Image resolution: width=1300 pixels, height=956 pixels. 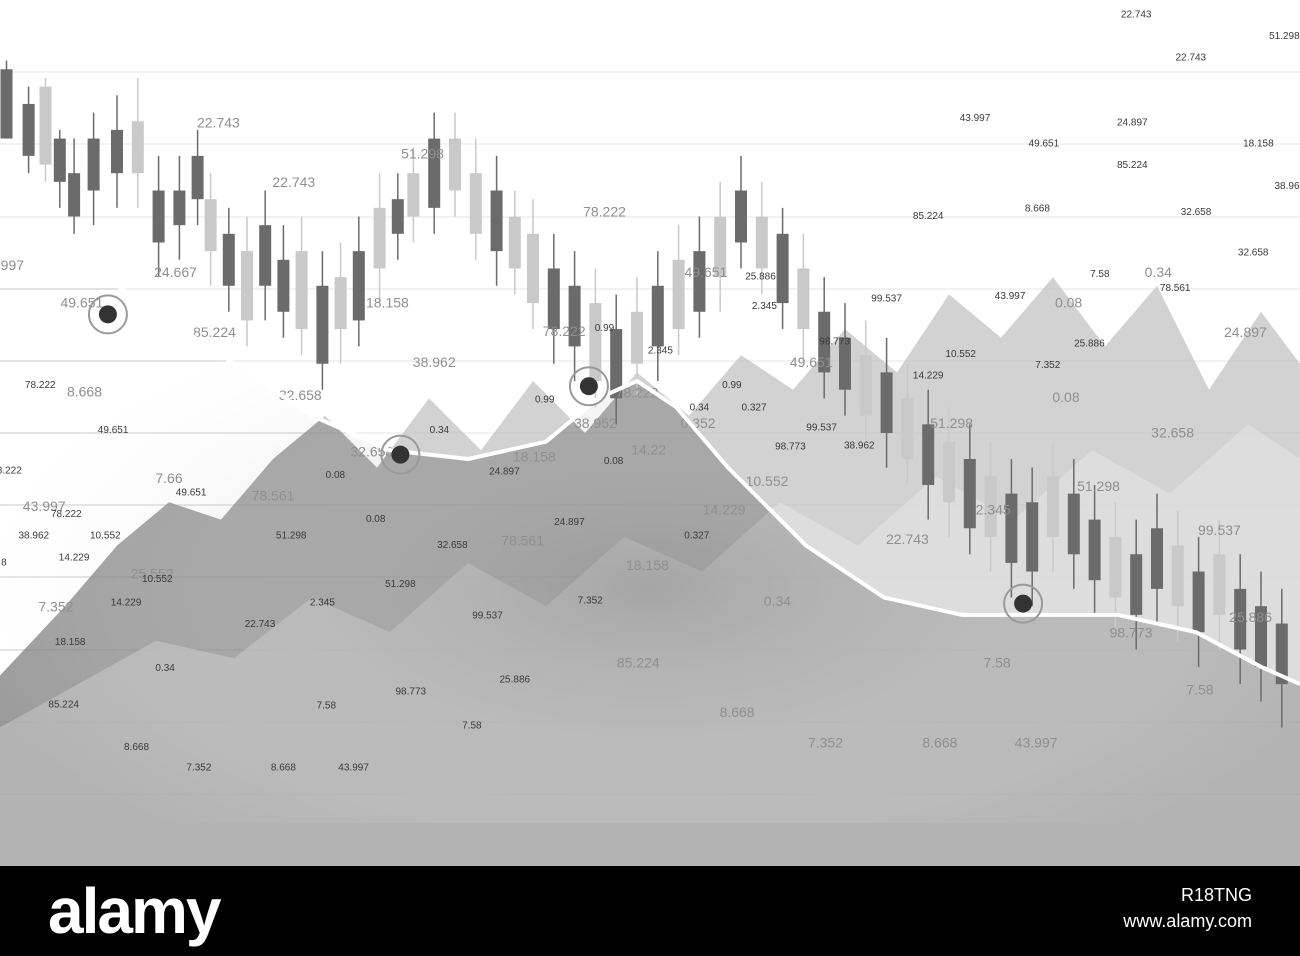 I want to click on marker-ring, so click(x=588, y=386).